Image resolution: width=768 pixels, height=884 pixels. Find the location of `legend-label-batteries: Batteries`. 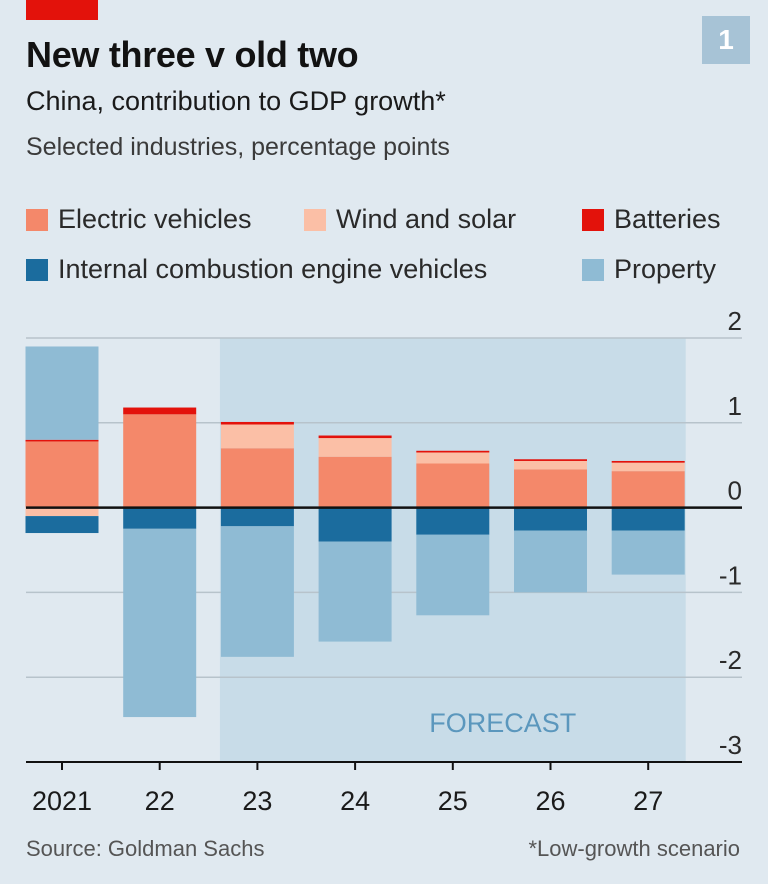

legend-label-batteries: Batteries is located at coordinates (667, 219).